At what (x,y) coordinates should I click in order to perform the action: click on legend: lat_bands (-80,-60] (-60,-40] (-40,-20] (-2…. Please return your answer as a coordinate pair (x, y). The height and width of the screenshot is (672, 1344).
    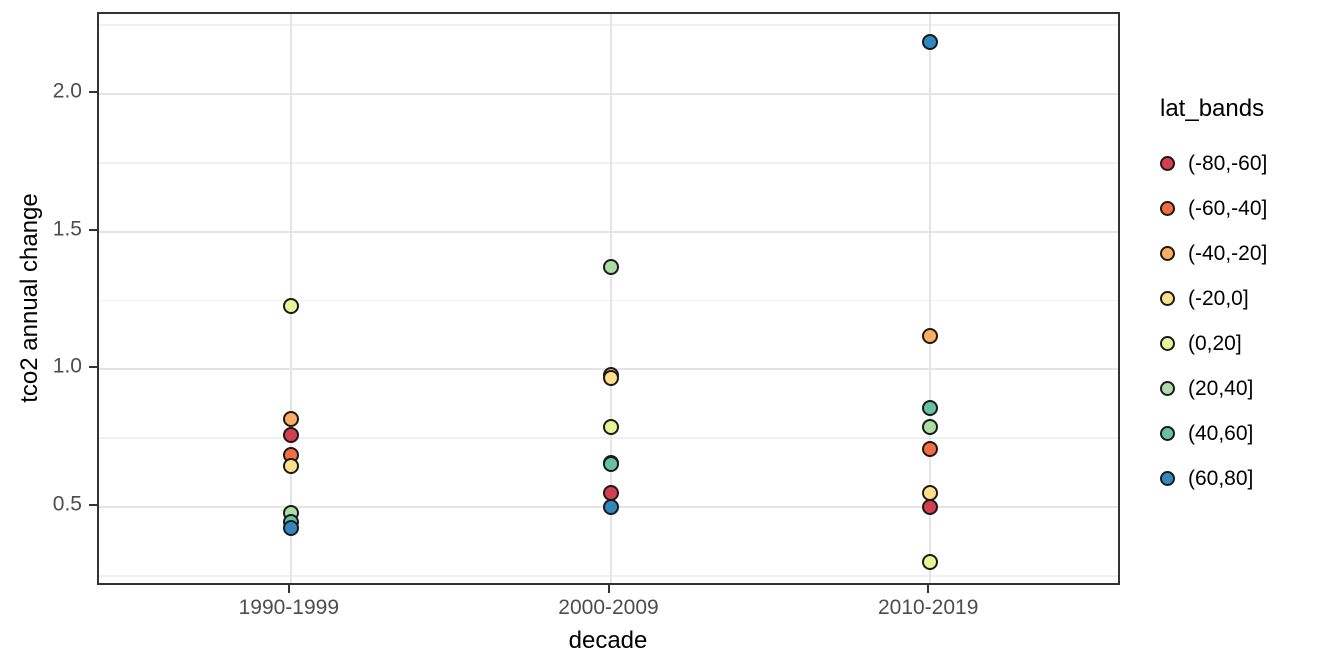
    Looking at the image, I should click on (1250, 298).